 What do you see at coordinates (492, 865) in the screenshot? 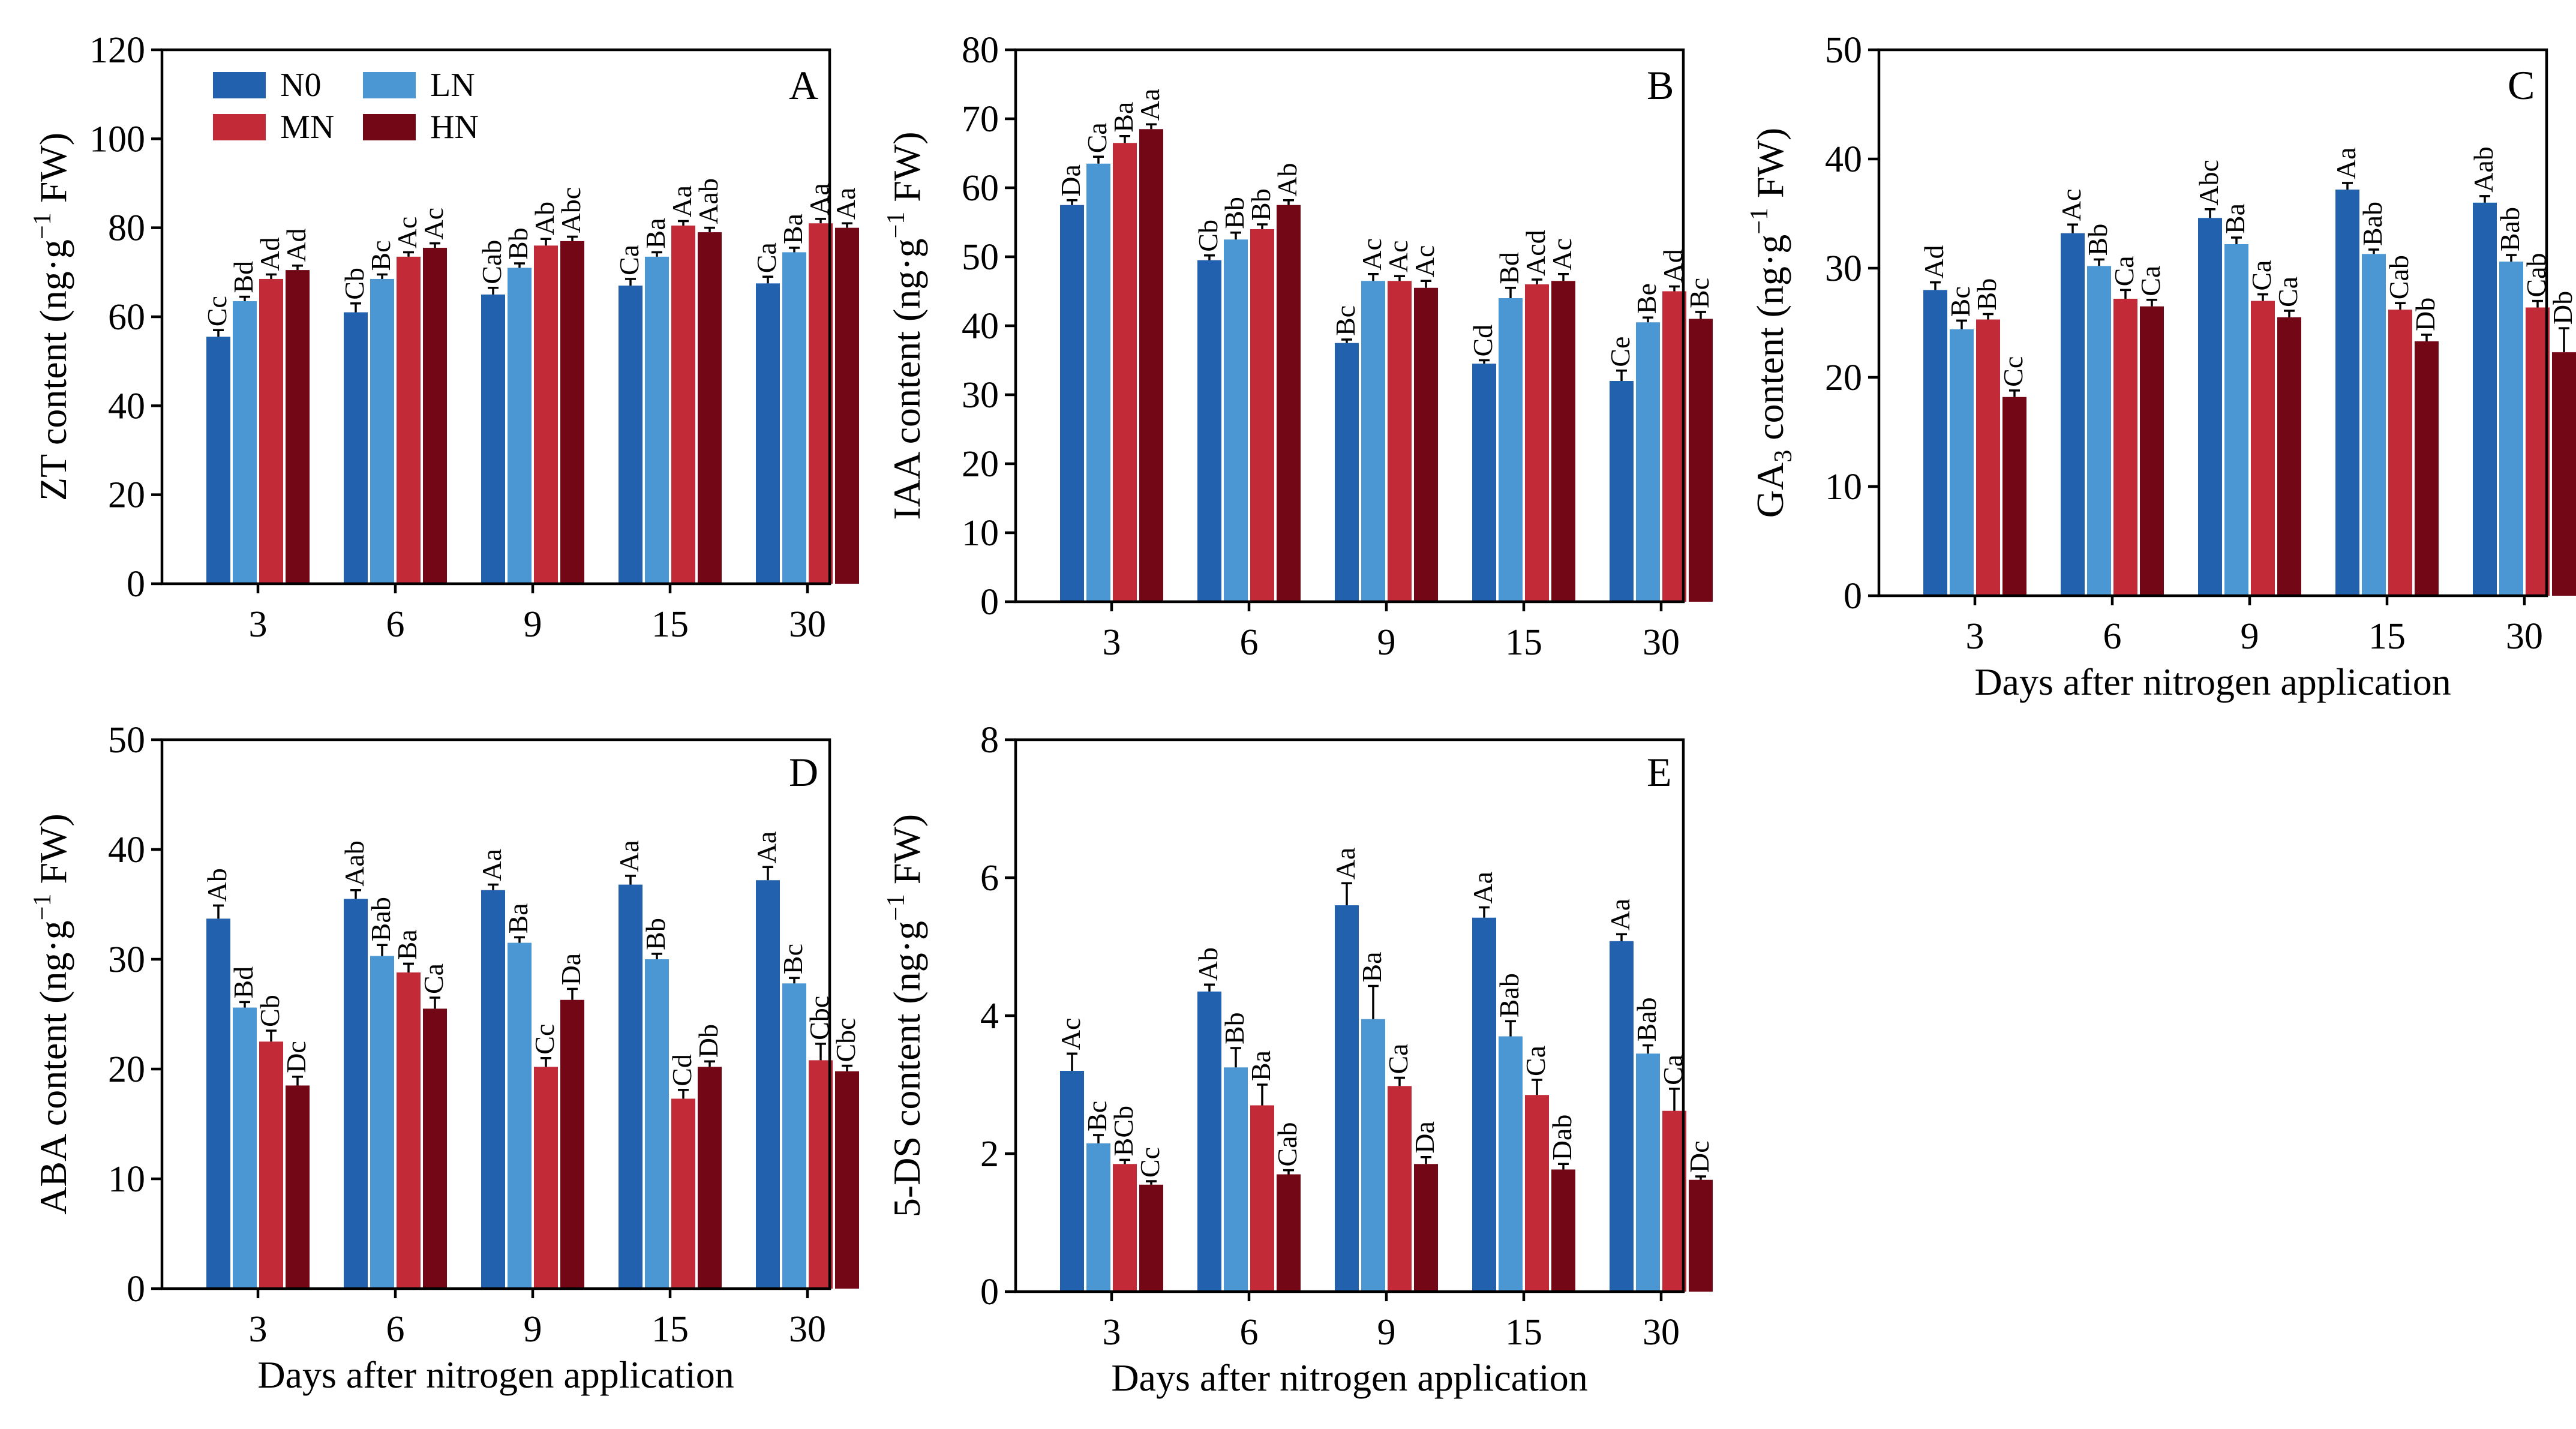
I see `sig-label-D-N0-9: Aa` at bounding box center [492, 865].